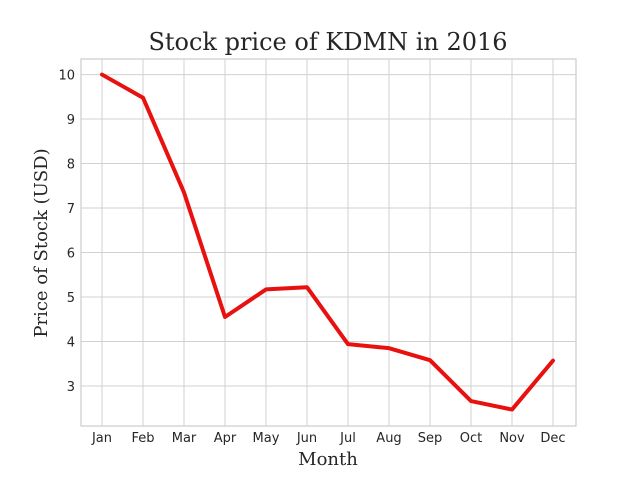 This screenshot has height=480, width=640. I want to click on y-tick-label: 4, so click(71, 342).